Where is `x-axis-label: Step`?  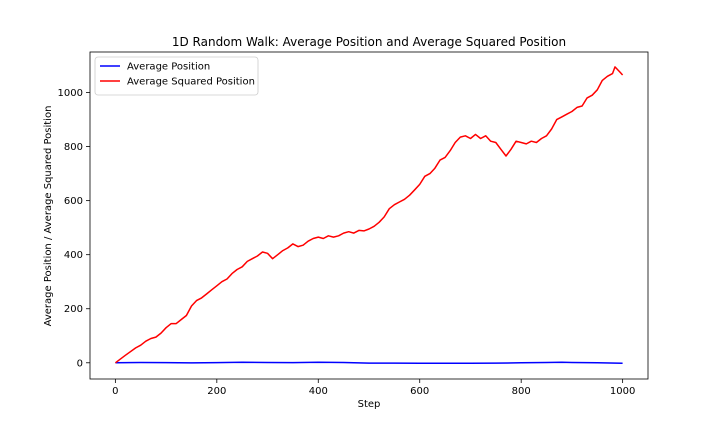 x-axis-label: Step is located at coordinates (369, 404).